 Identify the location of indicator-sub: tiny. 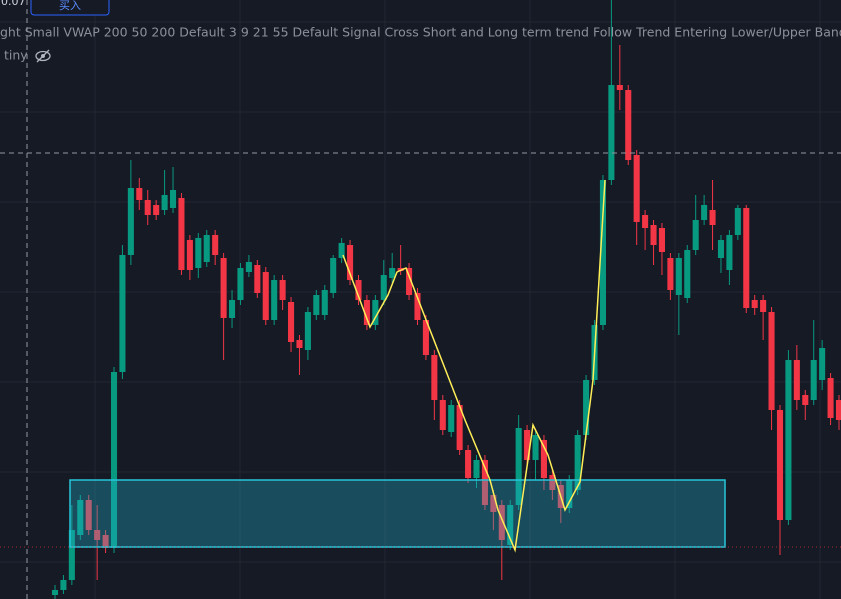
(16, 55).